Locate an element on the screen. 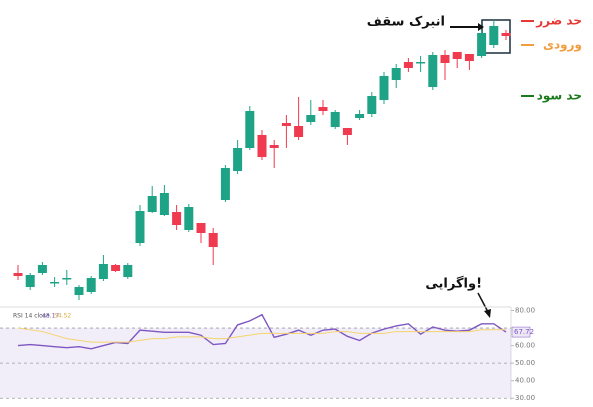 The height and width of the screenshot is (407, 593). divergence-annotation: واگرایی! is located at coordinates (453, 284).